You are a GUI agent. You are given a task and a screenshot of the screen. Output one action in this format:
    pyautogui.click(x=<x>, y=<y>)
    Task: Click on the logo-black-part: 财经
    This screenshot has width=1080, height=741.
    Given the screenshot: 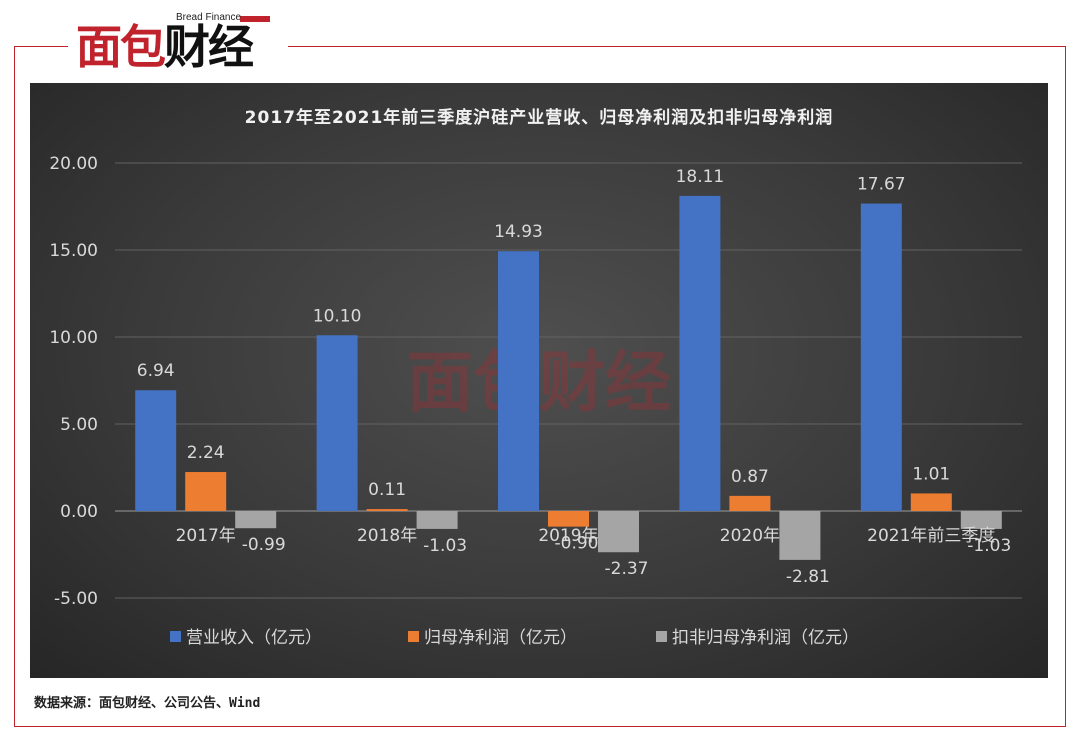 What is the action you would take?
    pyautogui.click(x=209, y=47)
    